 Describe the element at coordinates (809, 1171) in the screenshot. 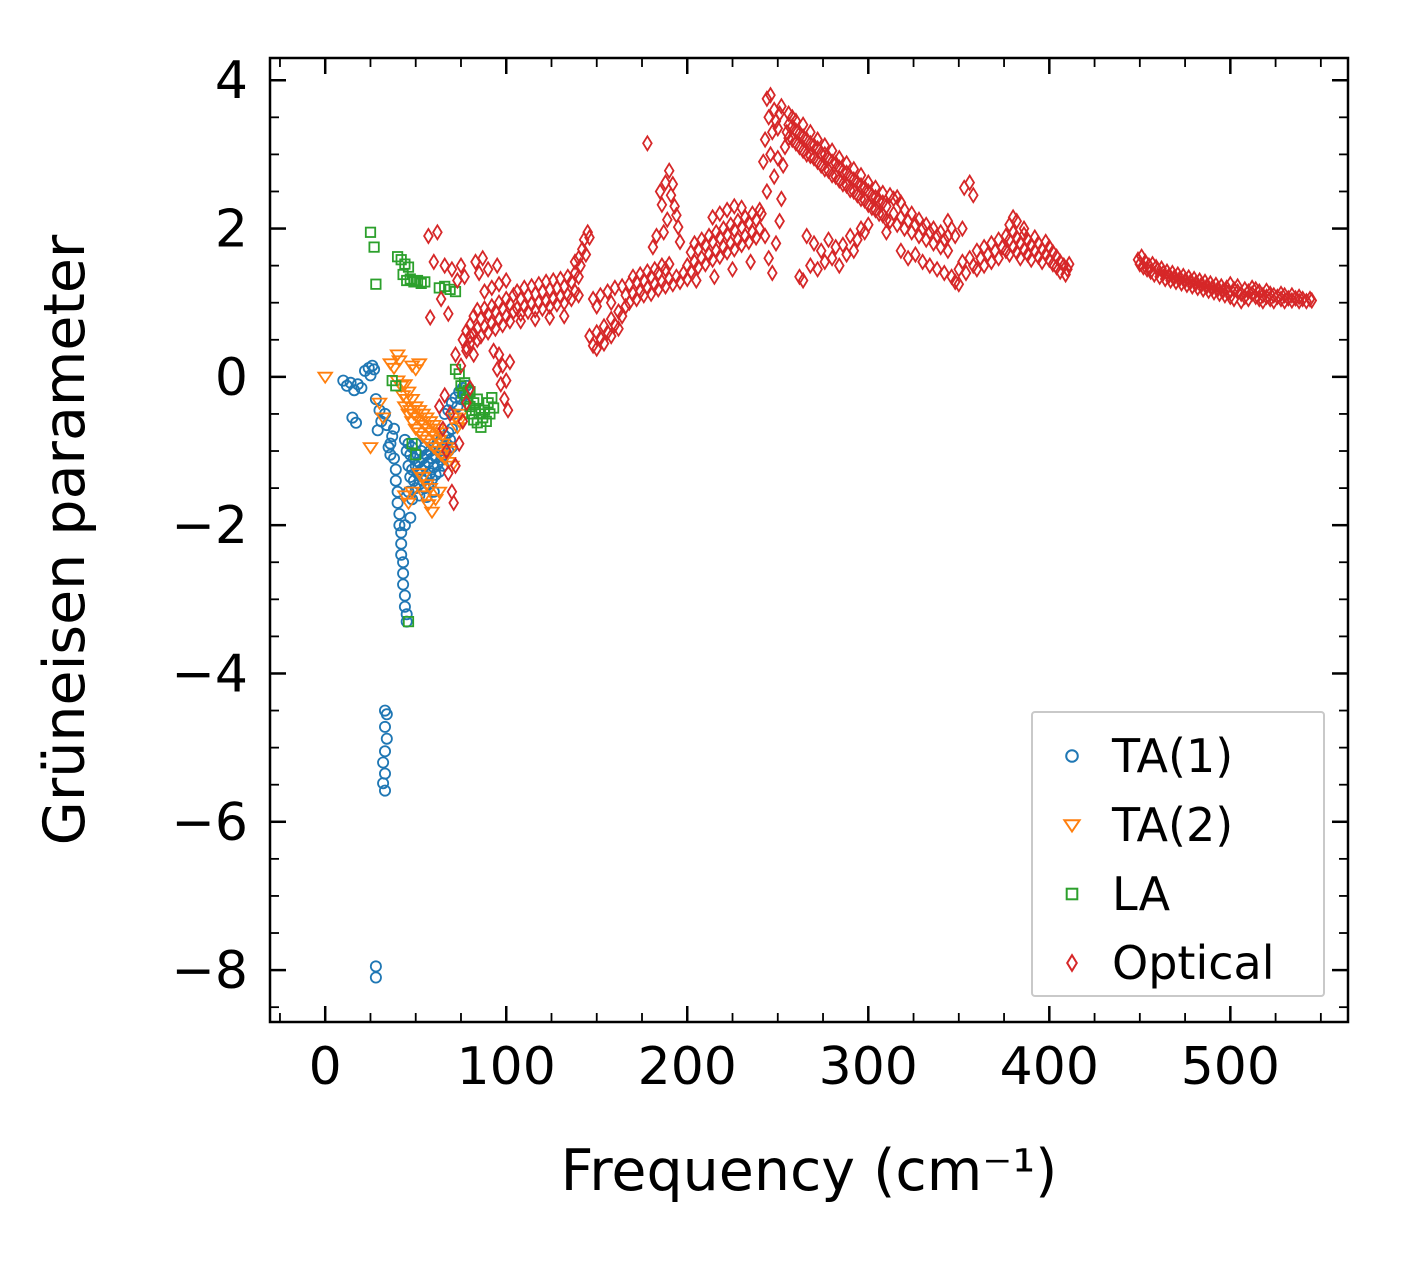

I see `x-axis-label: Frequency (cm⁻¹)` at that location.